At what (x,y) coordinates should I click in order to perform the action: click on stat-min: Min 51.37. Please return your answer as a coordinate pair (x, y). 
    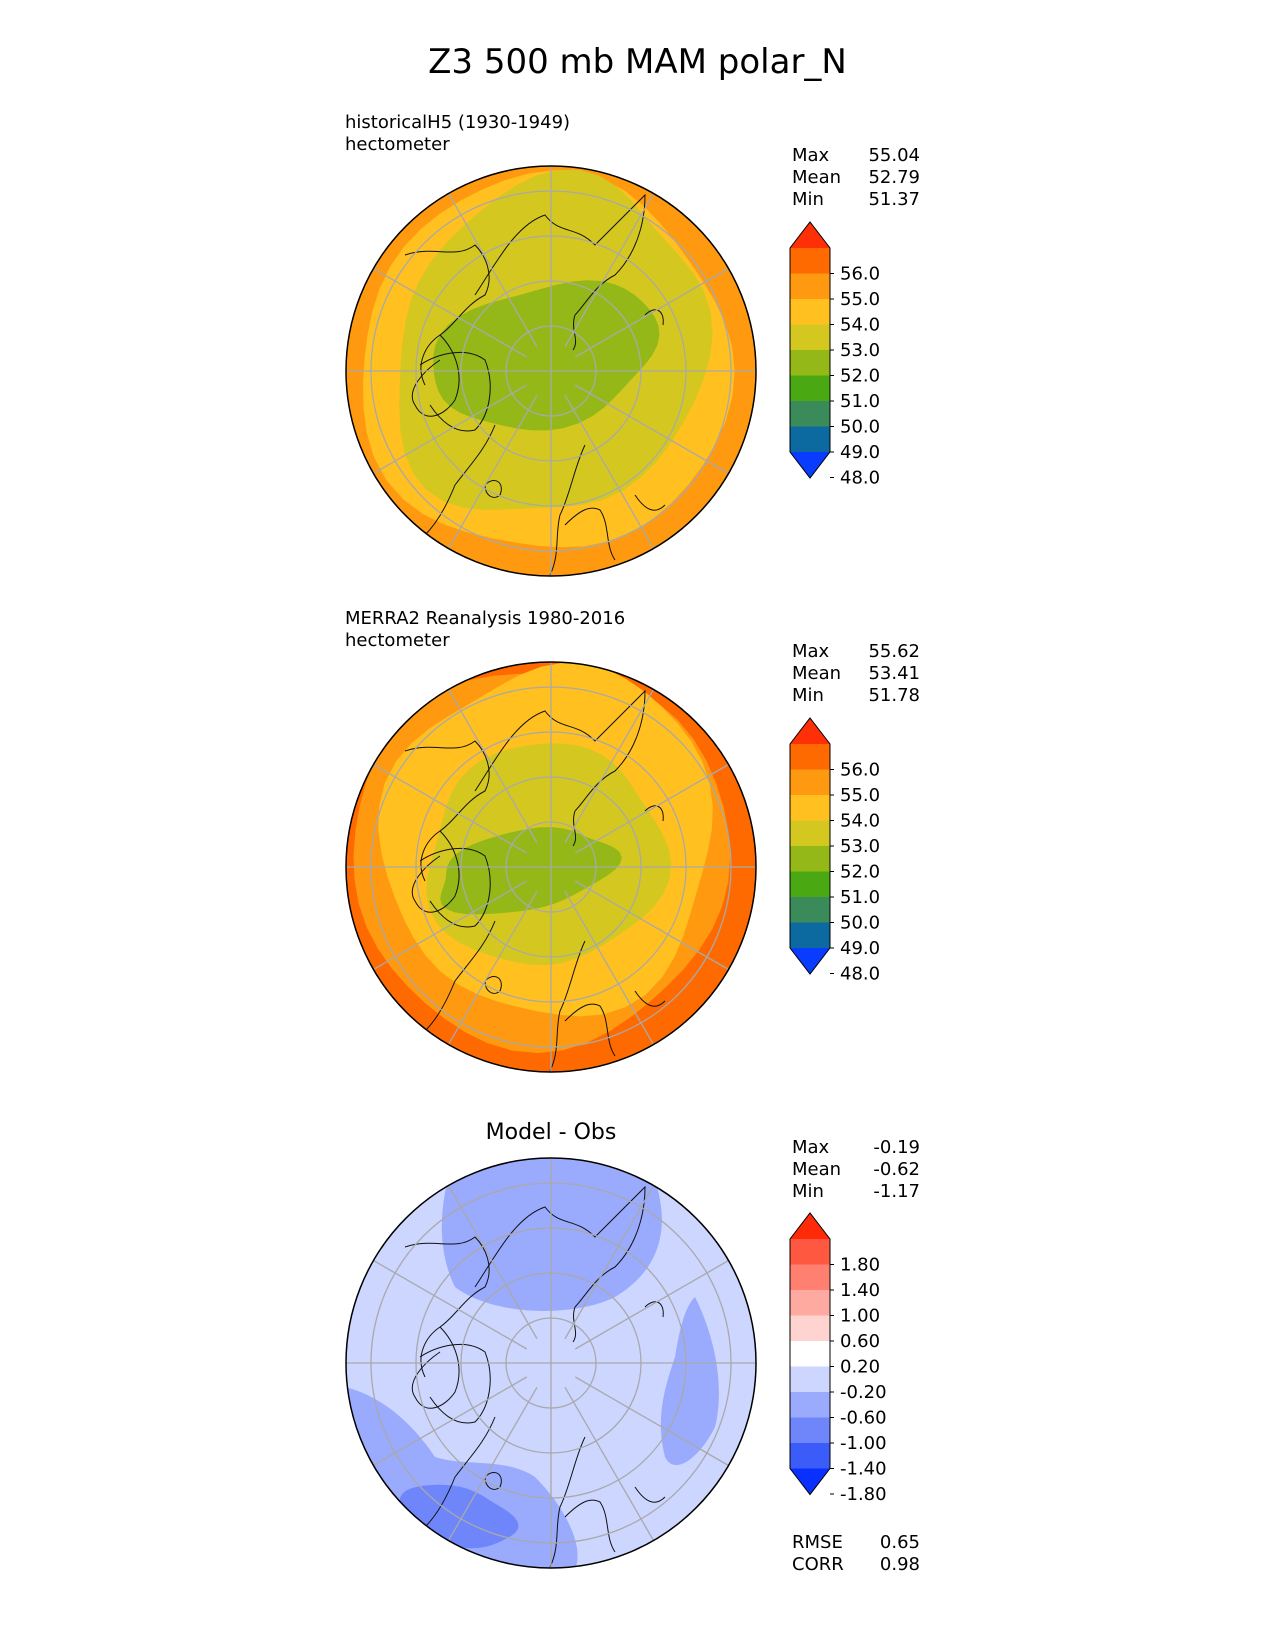
    Looking at the image, I should click on (856, 199).